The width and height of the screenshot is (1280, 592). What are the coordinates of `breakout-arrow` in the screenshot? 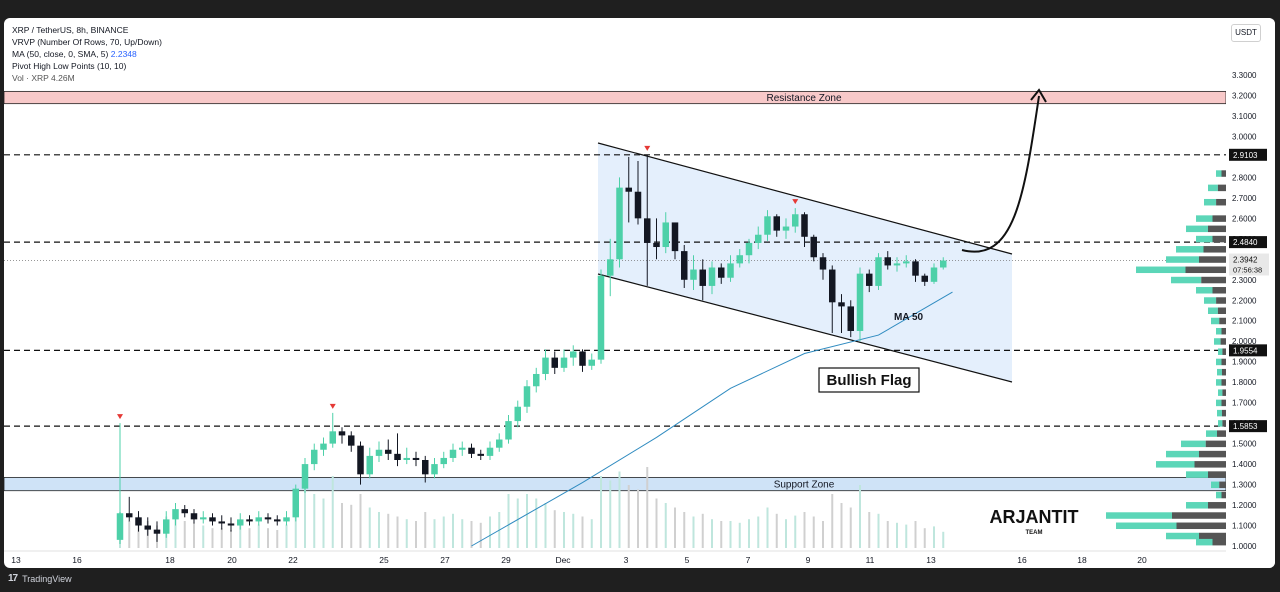 It's located at (1000, 174).